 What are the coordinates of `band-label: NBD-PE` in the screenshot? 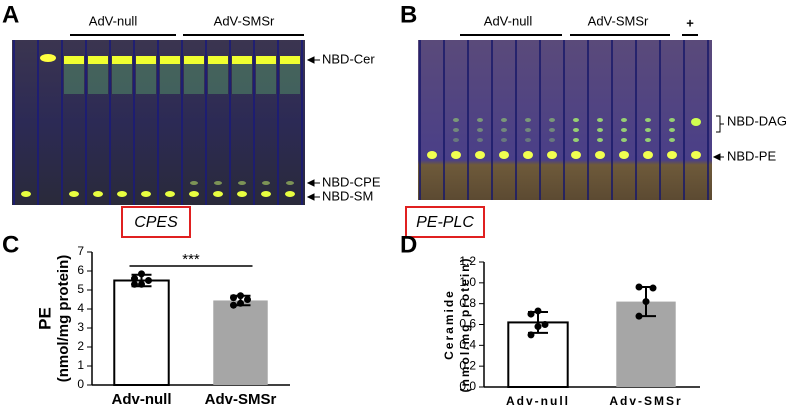 It's located at (751, 155).